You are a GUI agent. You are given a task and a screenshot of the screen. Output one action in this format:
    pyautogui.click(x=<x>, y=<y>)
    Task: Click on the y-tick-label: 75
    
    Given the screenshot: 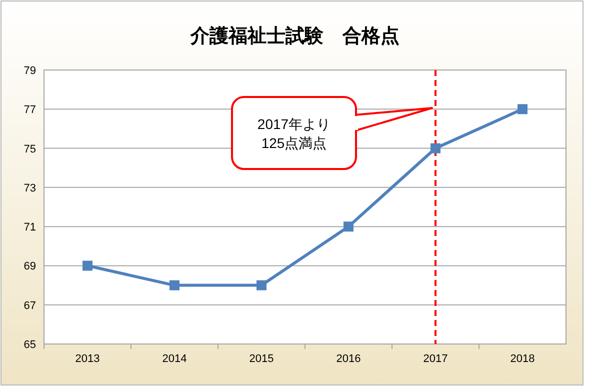 What is the action you would take?
    pyautogui.click(x=30, y=149)
    